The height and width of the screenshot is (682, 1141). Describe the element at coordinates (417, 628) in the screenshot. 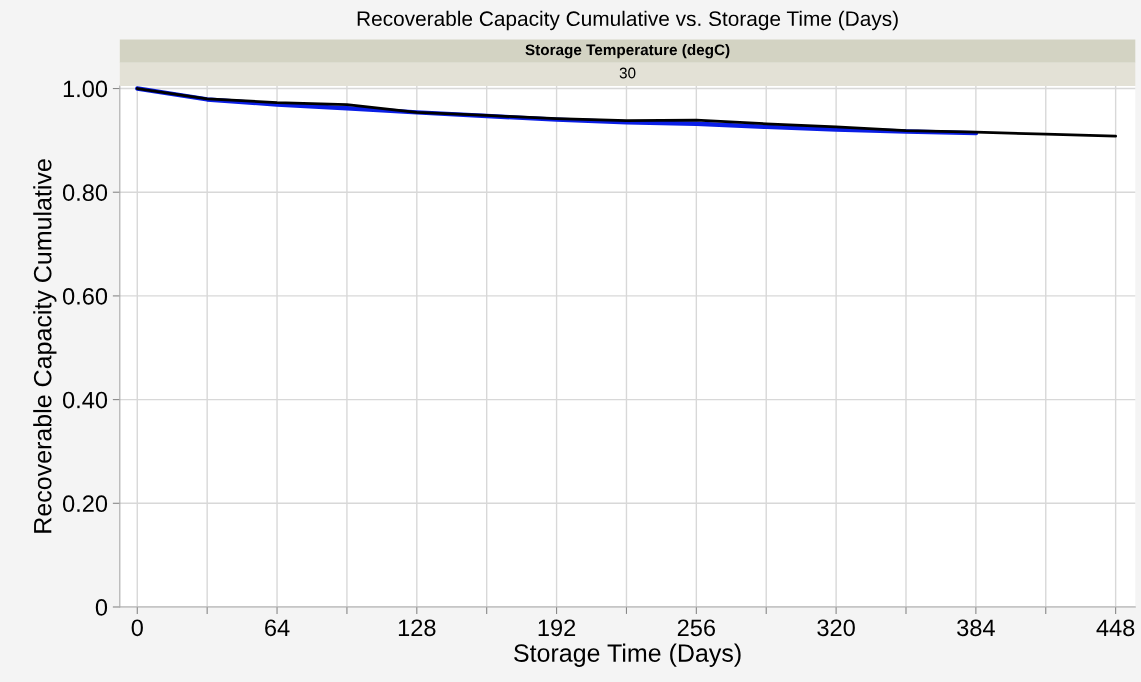

I see `x-tick-label: 128` at that location.